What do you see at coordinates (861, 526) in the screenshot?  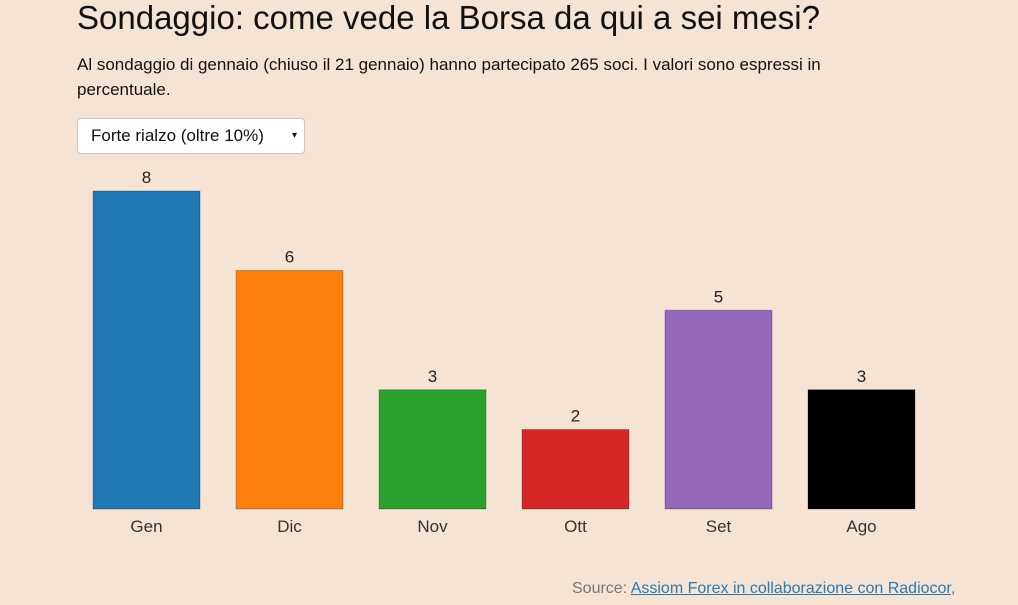 I see `x-tick-label: Ago` at bounding box center [861, 526].